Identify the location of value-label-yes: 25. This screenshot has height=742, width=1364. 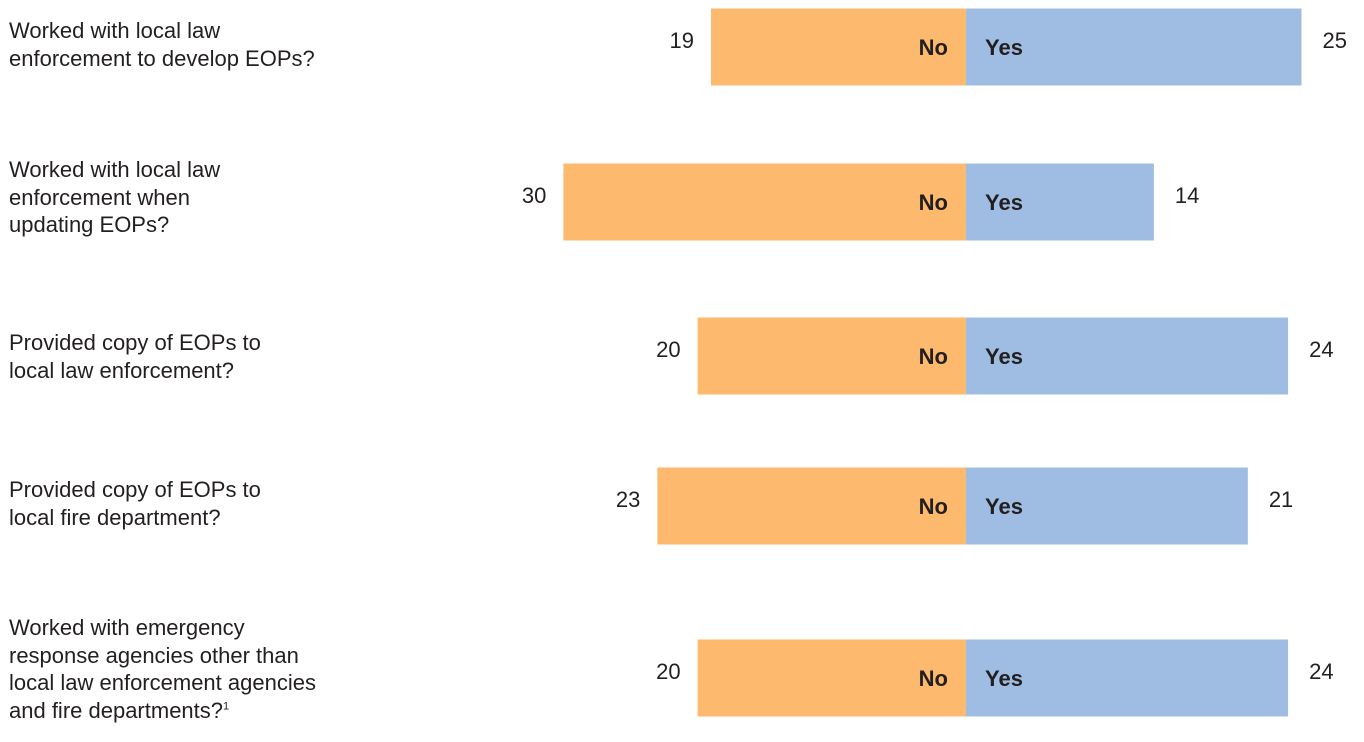
(1335, 40).